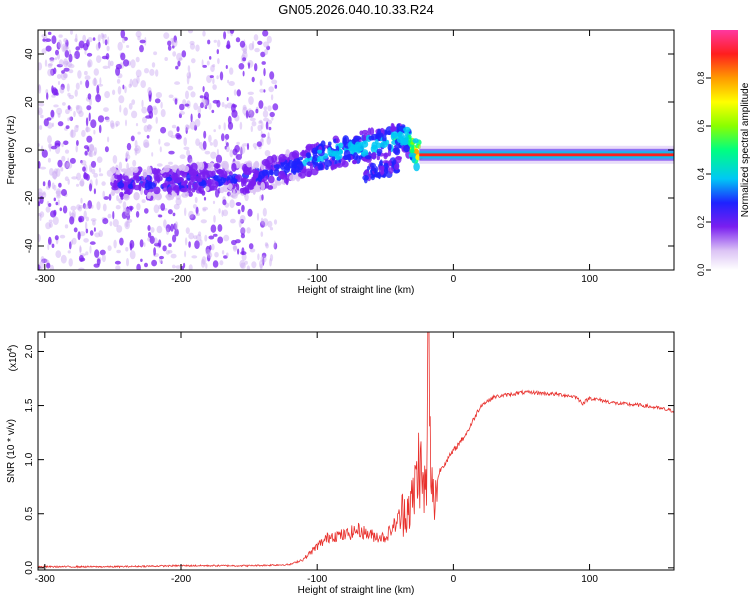 This screenshot has height=600, width=750. I want to click on y-tick-label: 1.0, so click(29, 459).